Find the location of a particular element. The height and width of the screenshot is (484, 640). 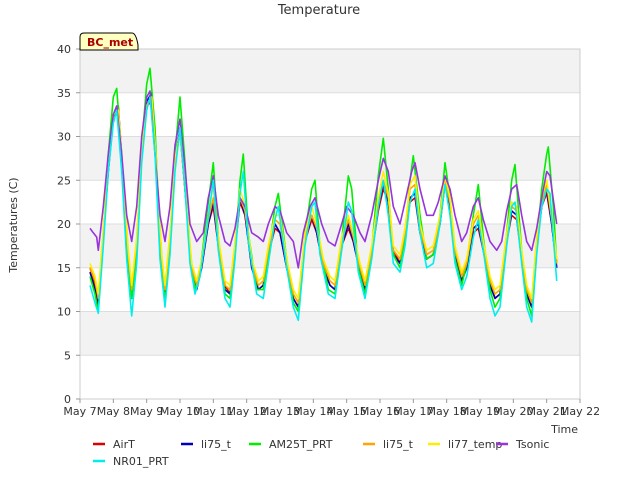

x-tick-label: May 13 is located at coordinates (280, 411).